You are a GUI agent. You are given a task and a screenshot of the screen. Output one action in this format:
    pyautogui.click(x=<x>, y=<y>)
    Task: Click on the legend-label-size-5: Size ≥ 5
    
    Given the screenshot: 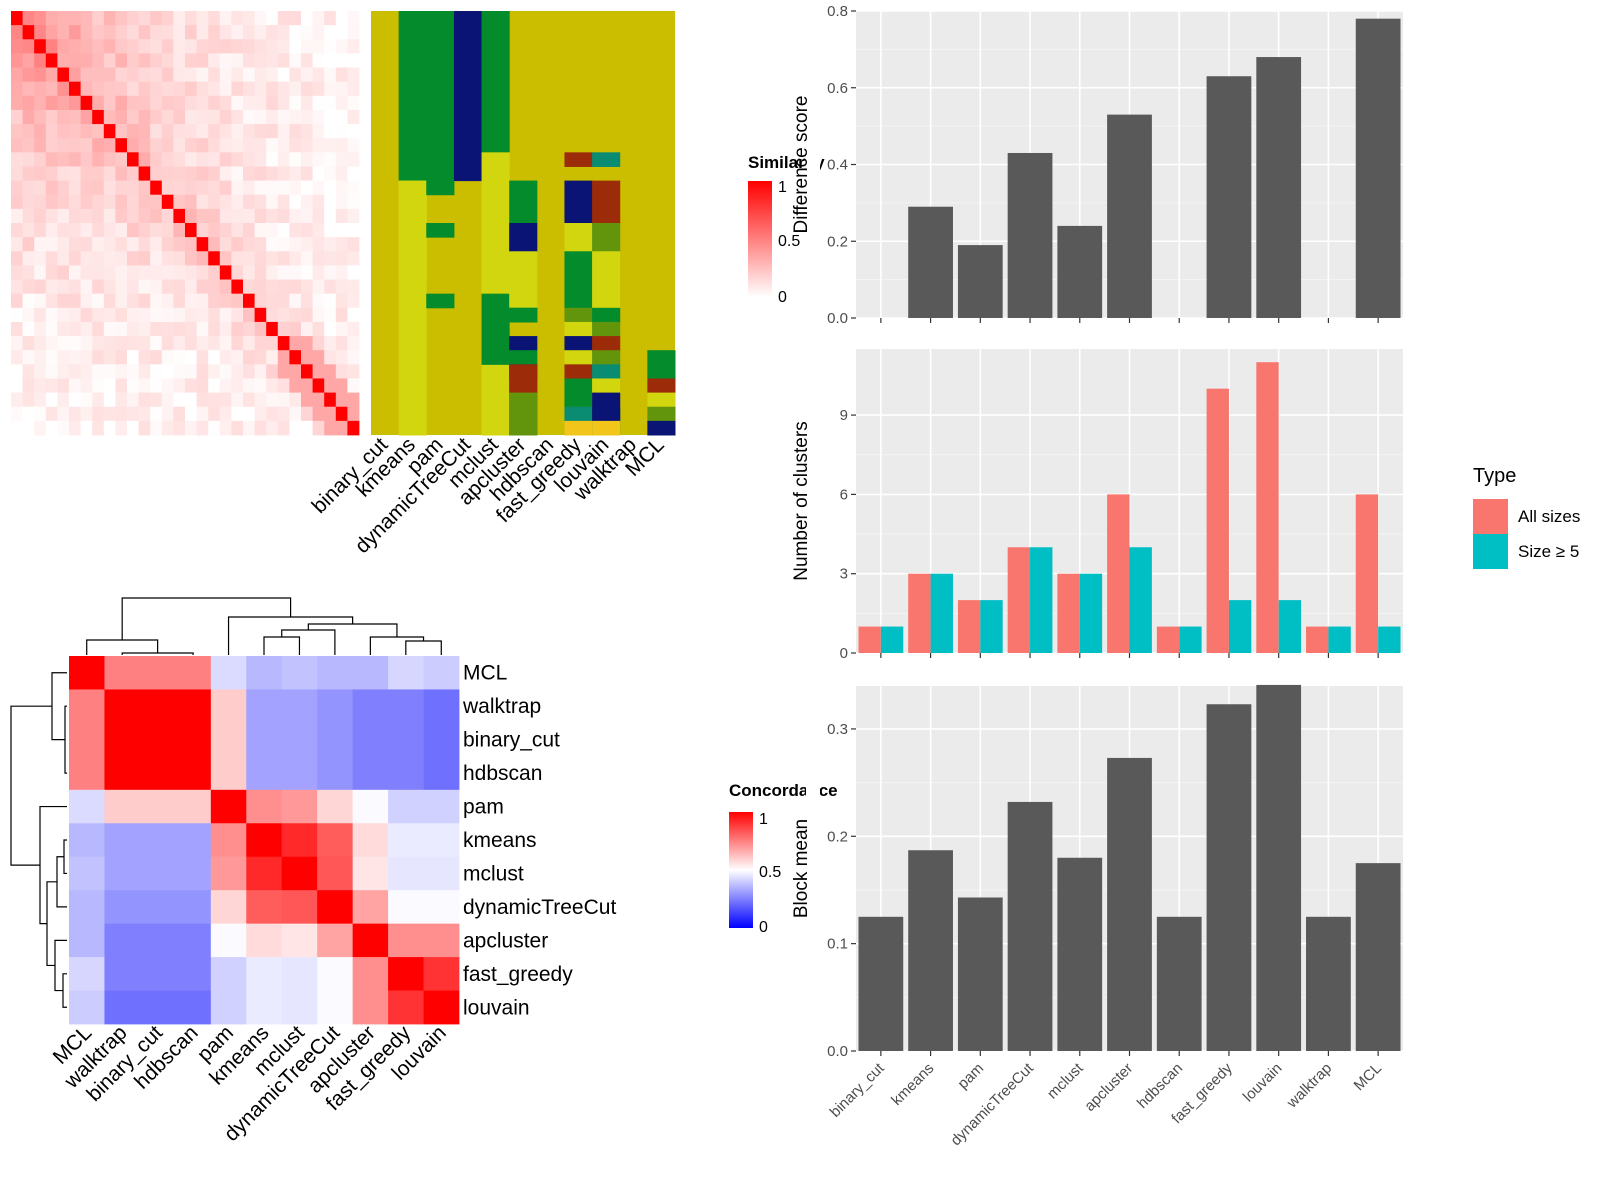 What is the action you would take?
    pyautogui.click(x=1548, y=551)
    